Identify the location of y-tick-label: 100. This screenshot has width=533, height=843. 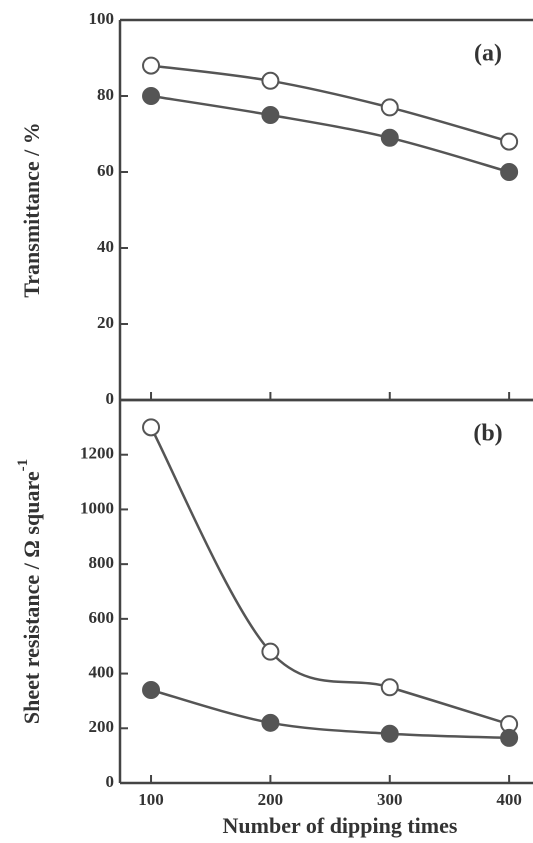
(102, 18).